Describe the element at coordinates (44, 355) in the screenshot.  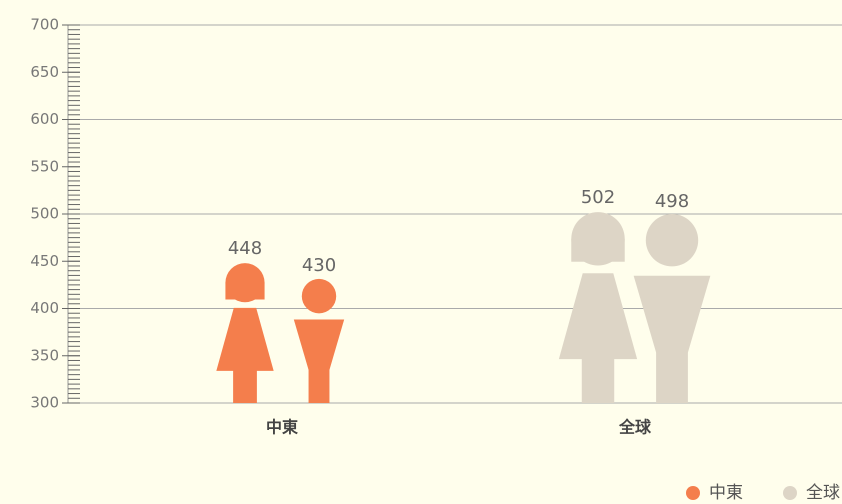
I see `y-tick-label: 350` at that location.